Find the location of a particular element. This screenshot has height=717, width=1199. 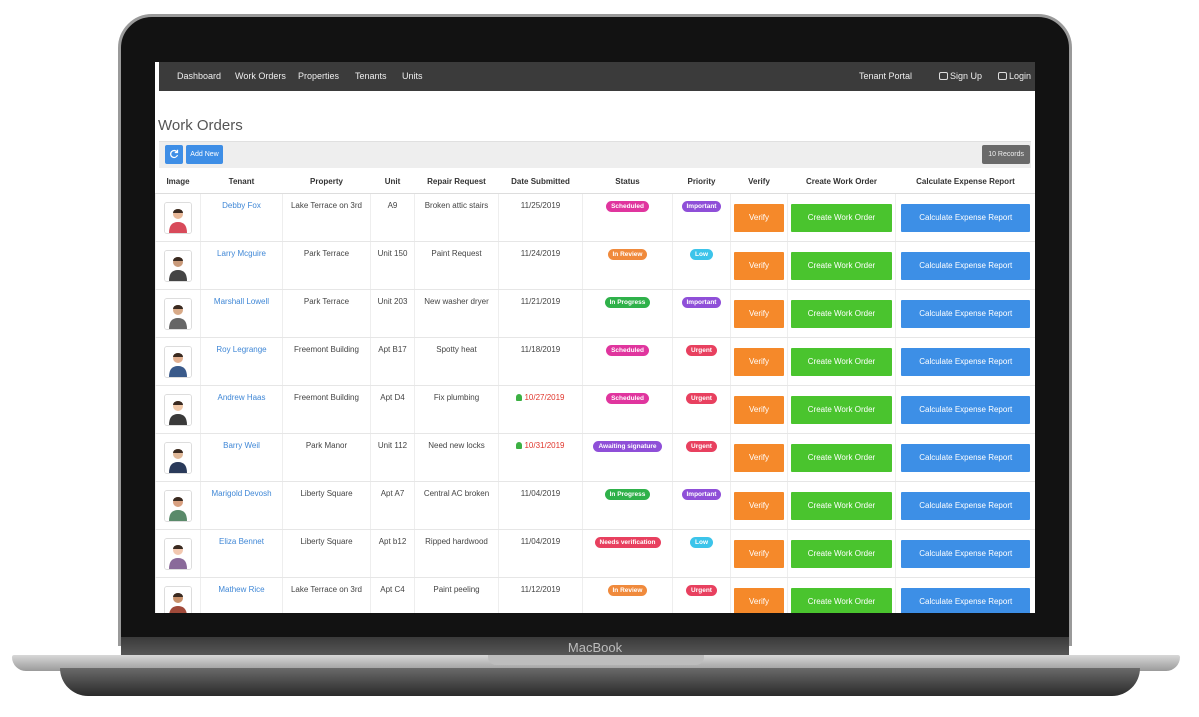

column-header: Date Submitted is located at coordinates (540, 181).